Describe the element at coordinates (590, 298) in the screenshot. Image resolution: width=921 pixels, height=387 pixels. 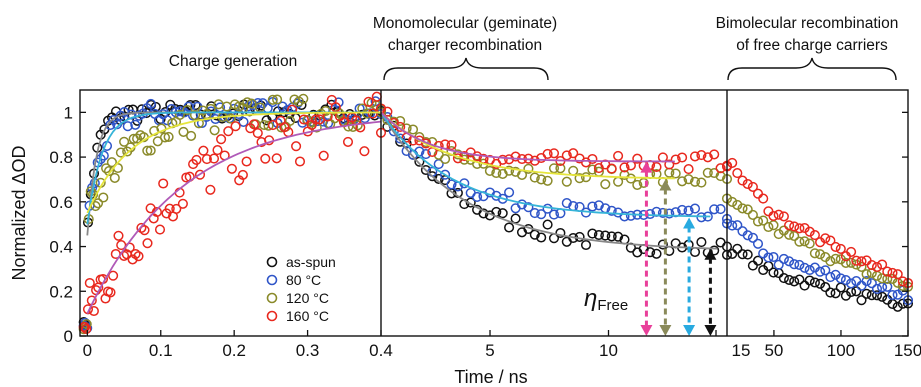
I see `eta-symbol: η` at that location.